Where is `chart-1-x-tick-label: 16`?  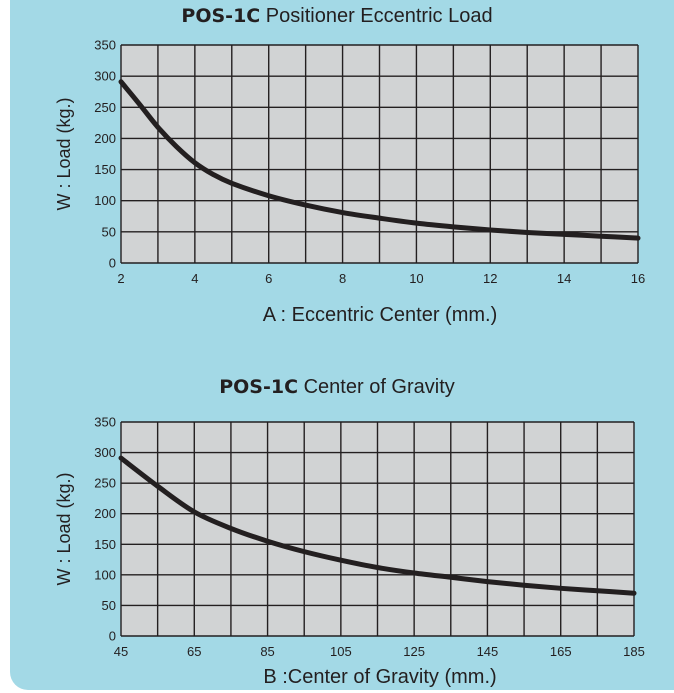
chart-1-x-tick-label: 16 is located at coordinates (638, 278).